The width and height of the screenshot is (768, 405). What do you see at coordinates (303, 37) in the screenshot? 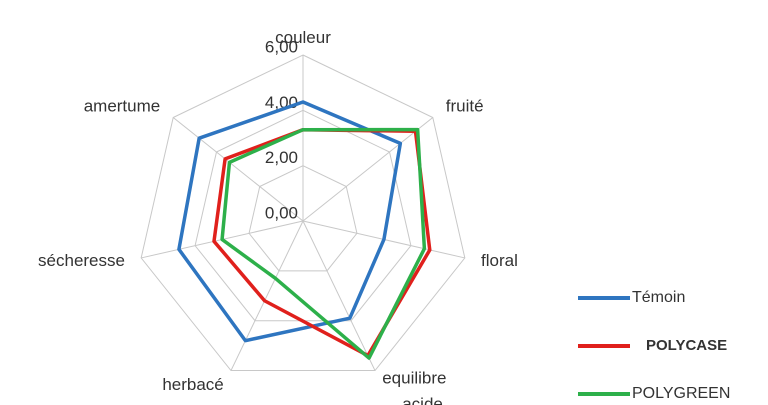
I see `category-label: couleur` at bounding box center [303, 37].